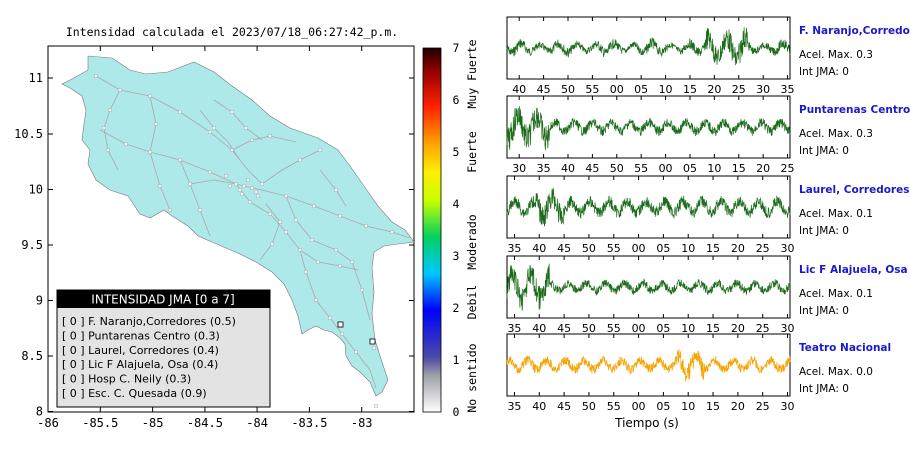  What do you see at coordinates (853, 270) in the screenshot?
I see `station-name: Lic F Alajuela, Osa` at bounding box center [853, 270].